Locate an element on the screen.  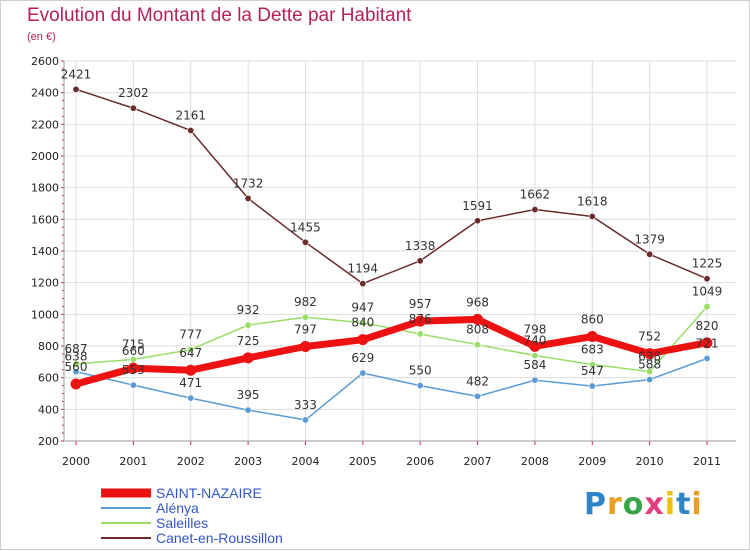
data-label: 482 is located at coordinates (477, 381).